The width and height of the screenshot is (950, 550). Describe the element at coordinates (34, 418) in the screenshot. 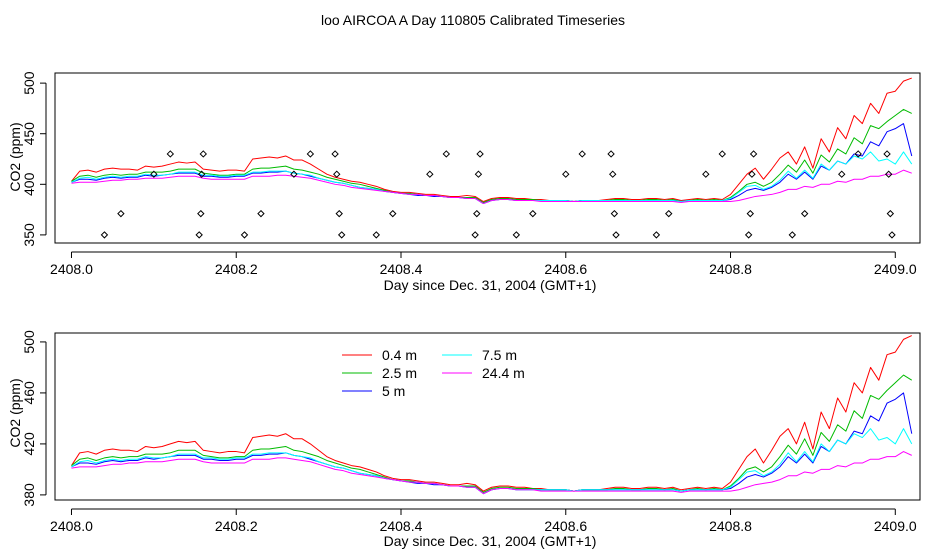

I see `bottom-y-axis: 380 420 460 500` at that location.